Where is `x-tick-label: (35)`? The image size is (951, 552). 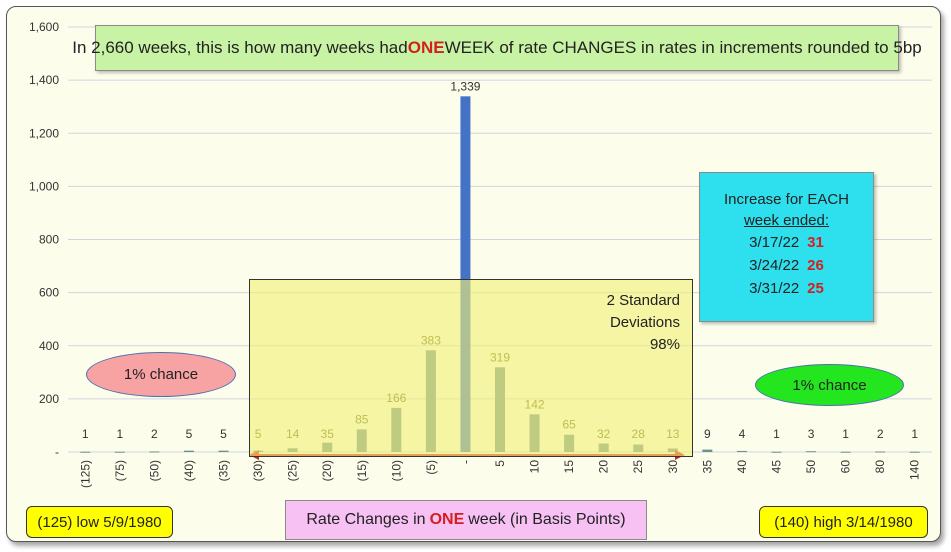
x-tick-label: (35) is located at coordinates (224, 470).